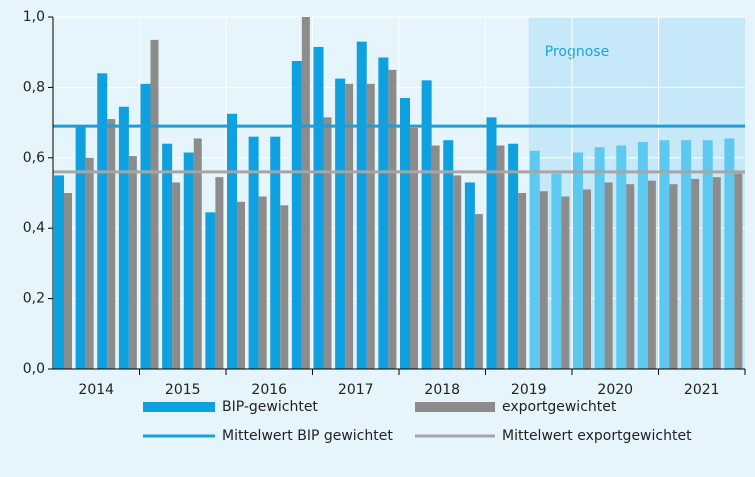 This screenshot has width=755, height=477. I want to click on x-tick-label: 2020, so click(615, 390).